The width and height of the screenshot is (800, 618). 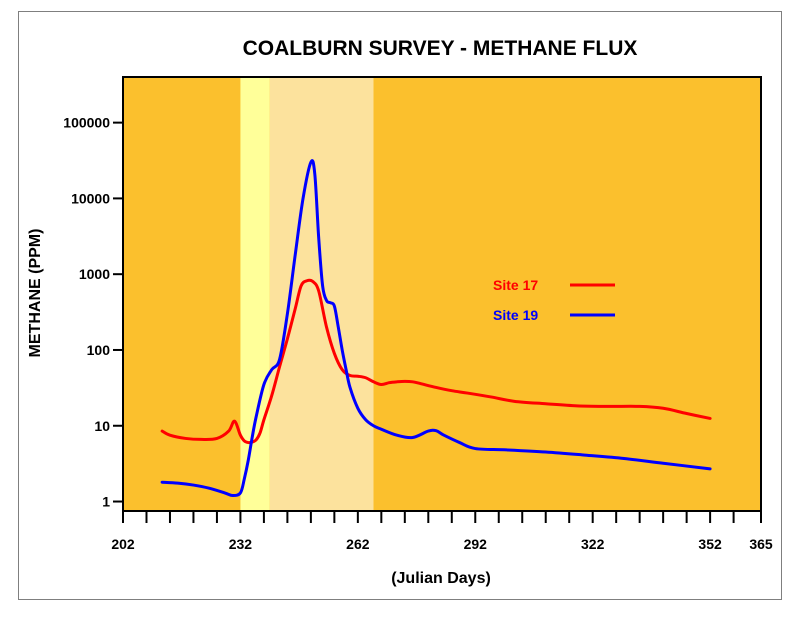 What do you see at coordinates (593, 544) in the screenshot?
I see `x-tick-label-322: 322` at bounding box center [593, 544].